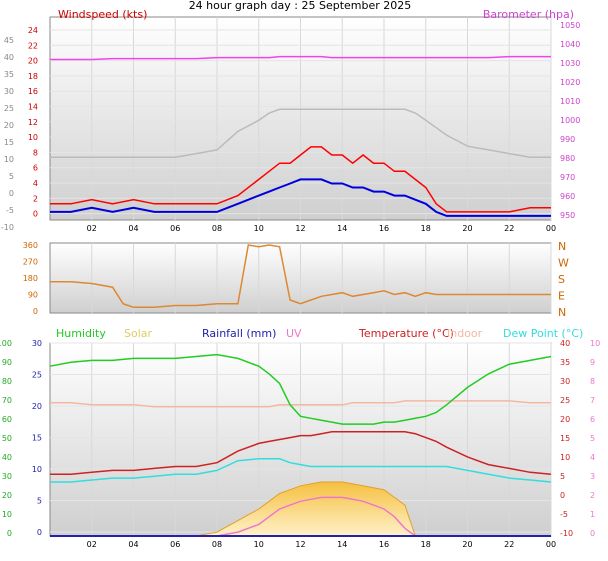 The width and height of the screenshot is (608, 561). Describe the element at coordinates (563, 263) in the screenshot. I see `compass-label: W` at that location.